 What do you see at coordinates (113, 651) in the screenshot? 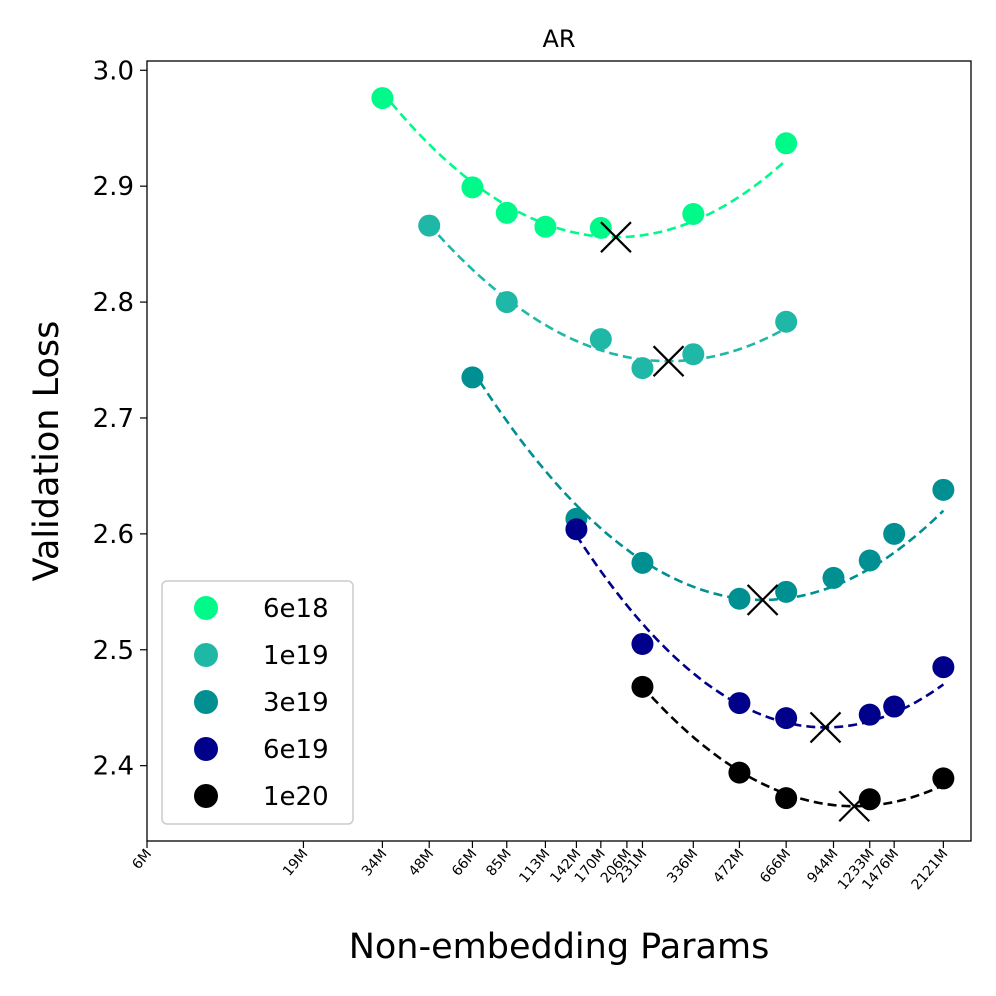
I see `y-tick-label: 2.5` at bounding box center [113, 651].